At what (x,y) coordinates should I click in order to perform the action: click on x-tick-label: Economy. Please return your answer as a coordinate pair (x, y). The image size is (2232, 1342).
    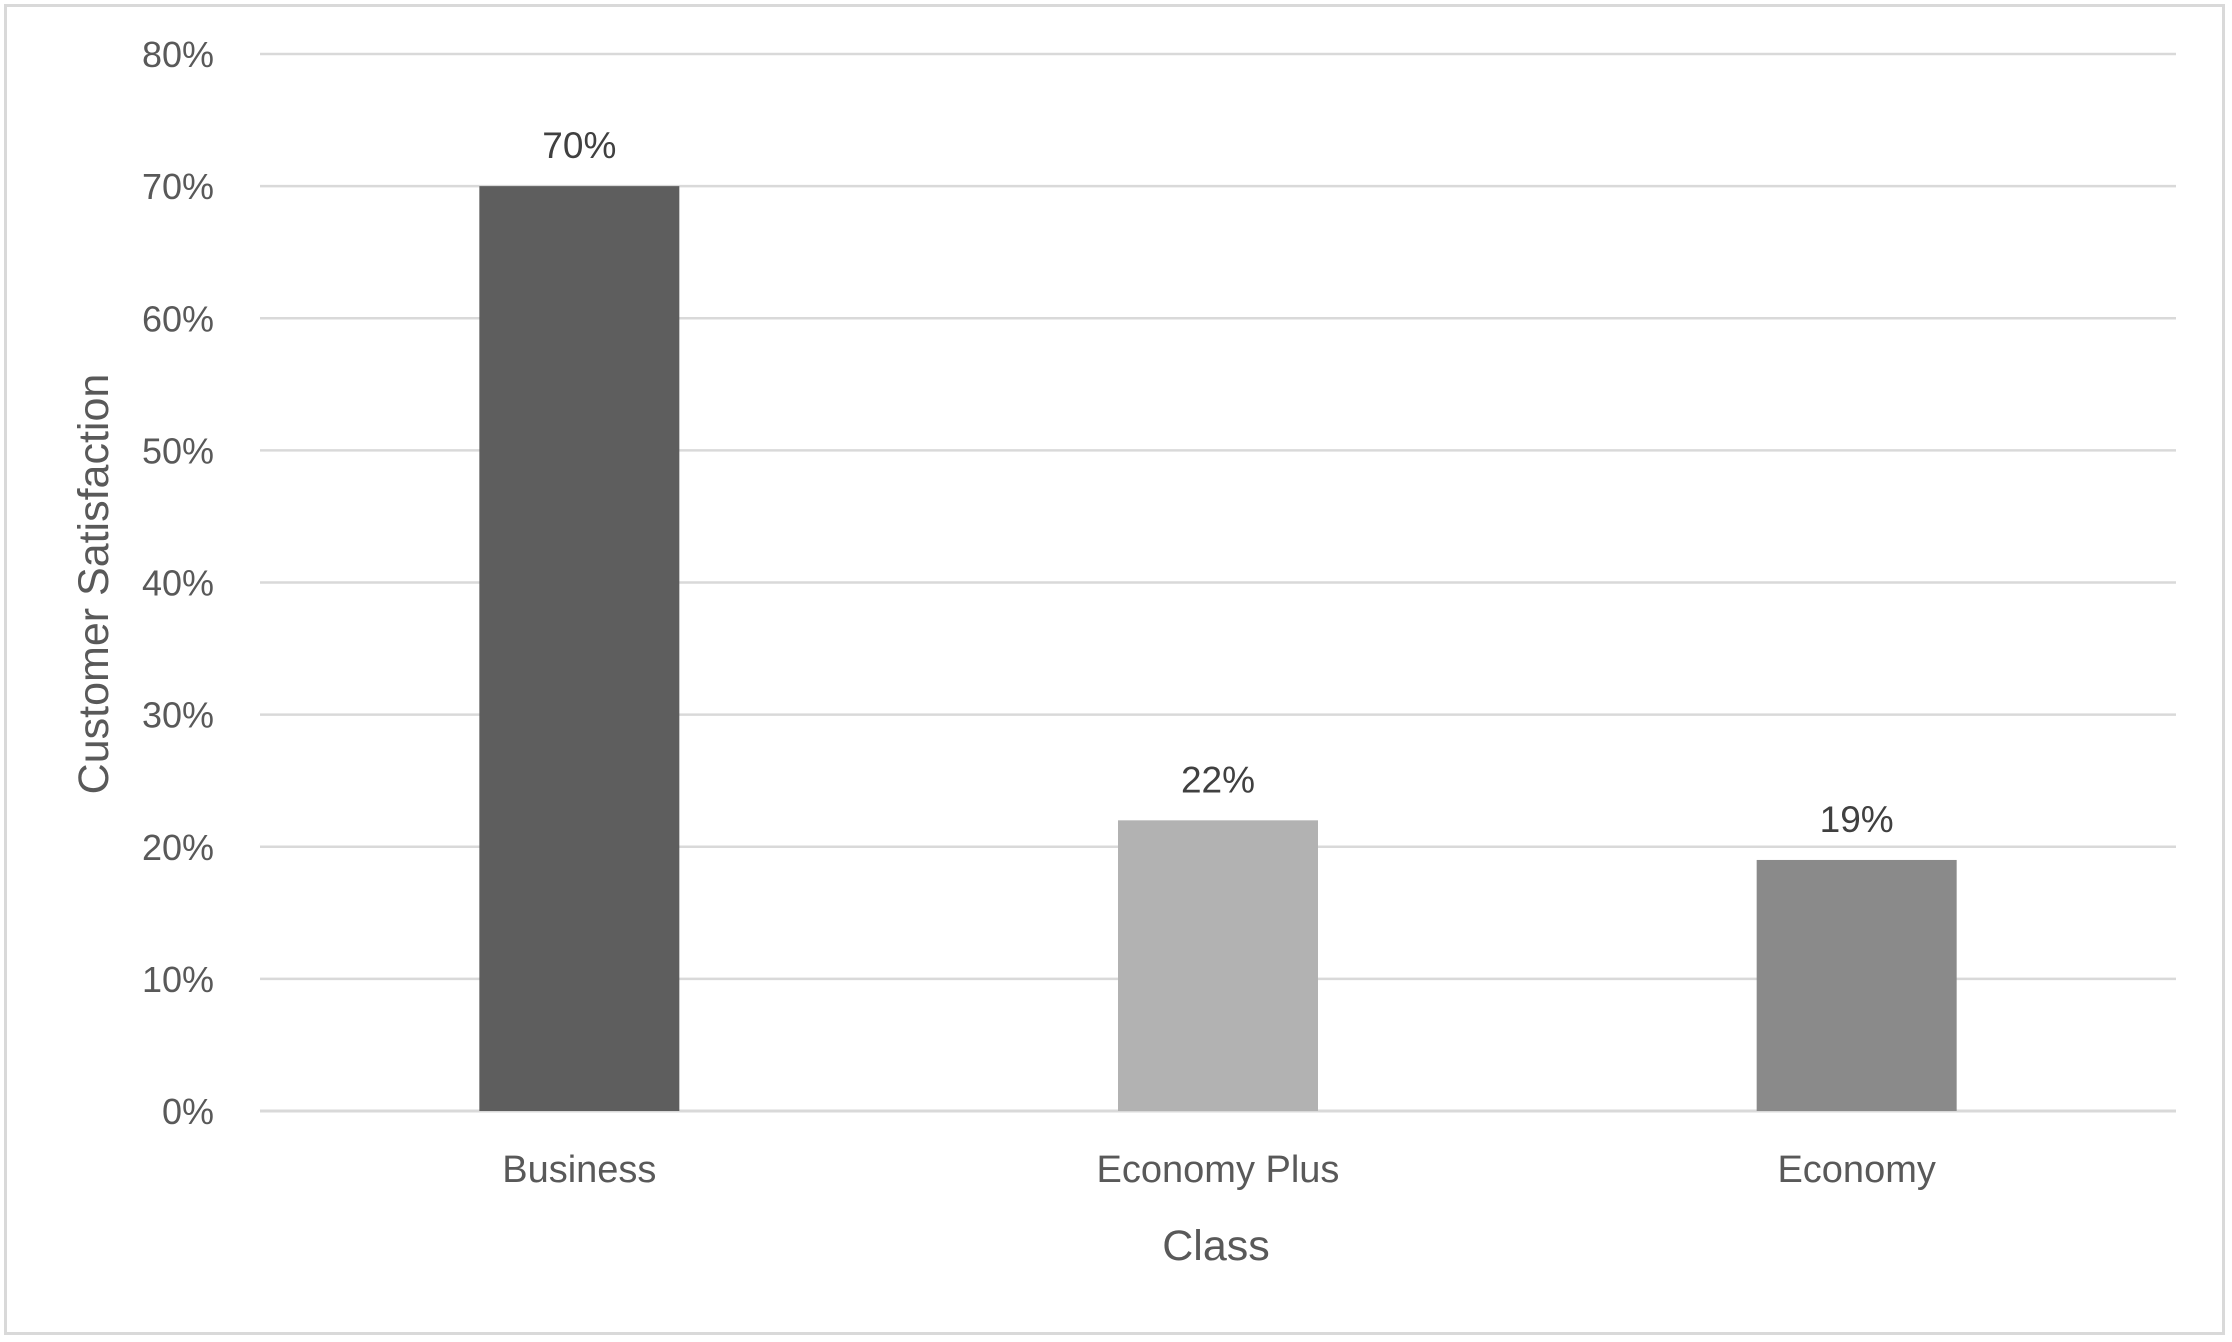
    Looking at the image, I should click on (1856, 1170).